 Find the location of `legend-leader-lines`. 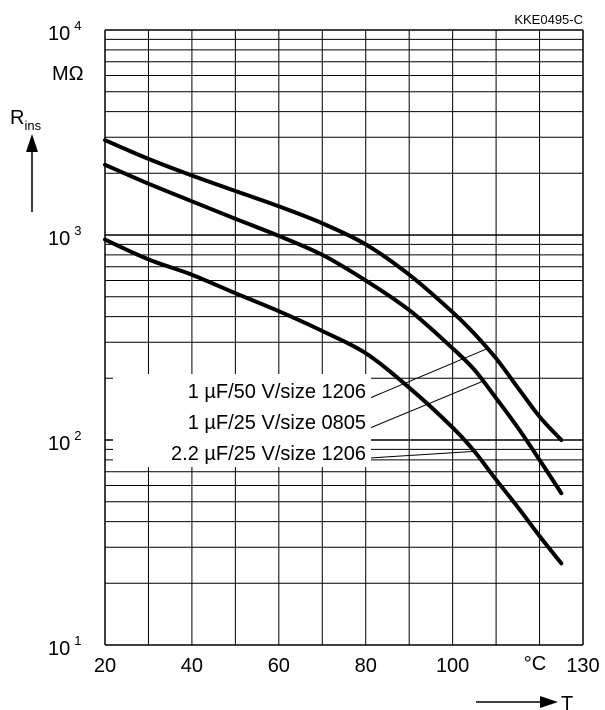

legend-leader-lines is located at coordinates (428, 403).